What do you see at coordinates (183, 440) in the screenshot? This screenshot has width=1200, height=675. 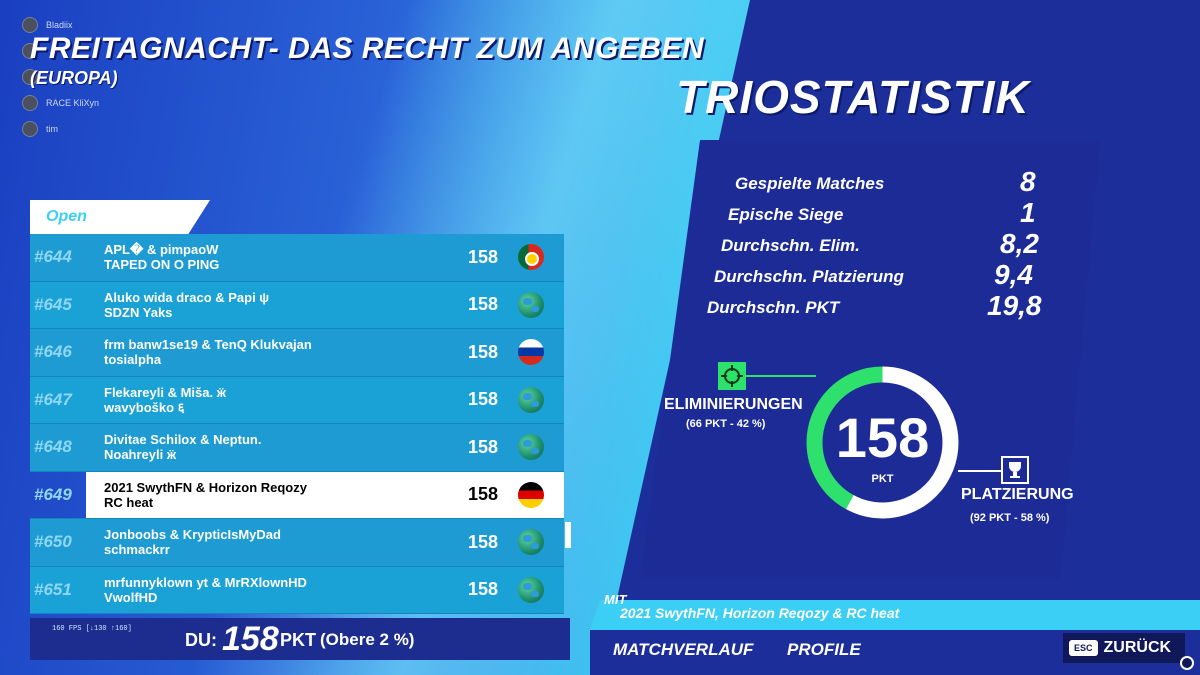 I see `row-team-line1: Divitae Schilox & Neptun.` at bounding box center [183, 440].